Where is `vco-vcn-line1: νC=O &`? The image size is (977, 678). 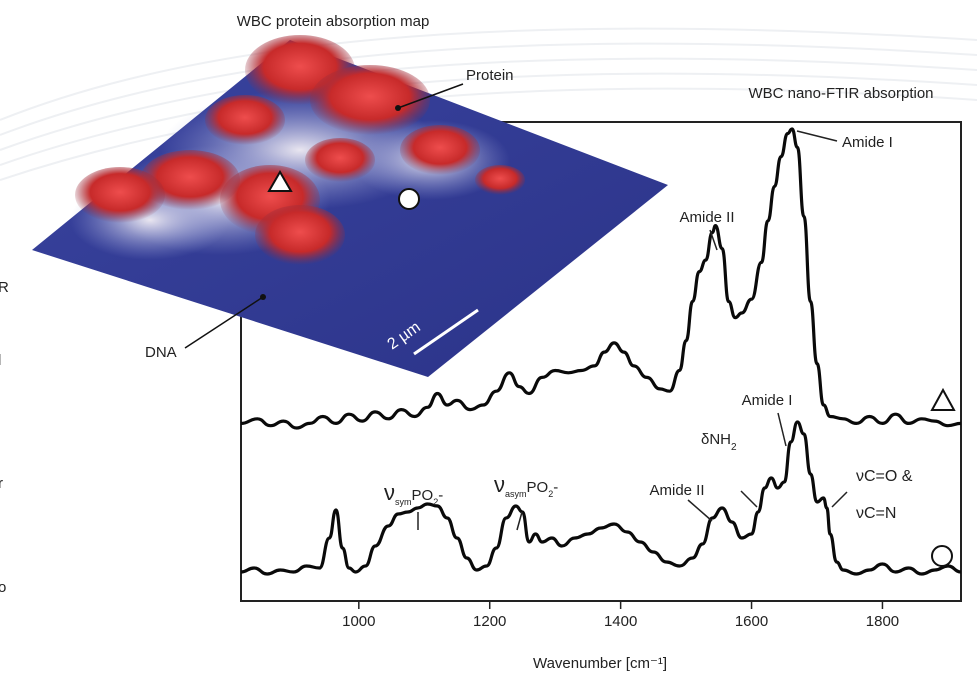 vco-vcn-line1: νC=O & is located at coordinates (884, 476).